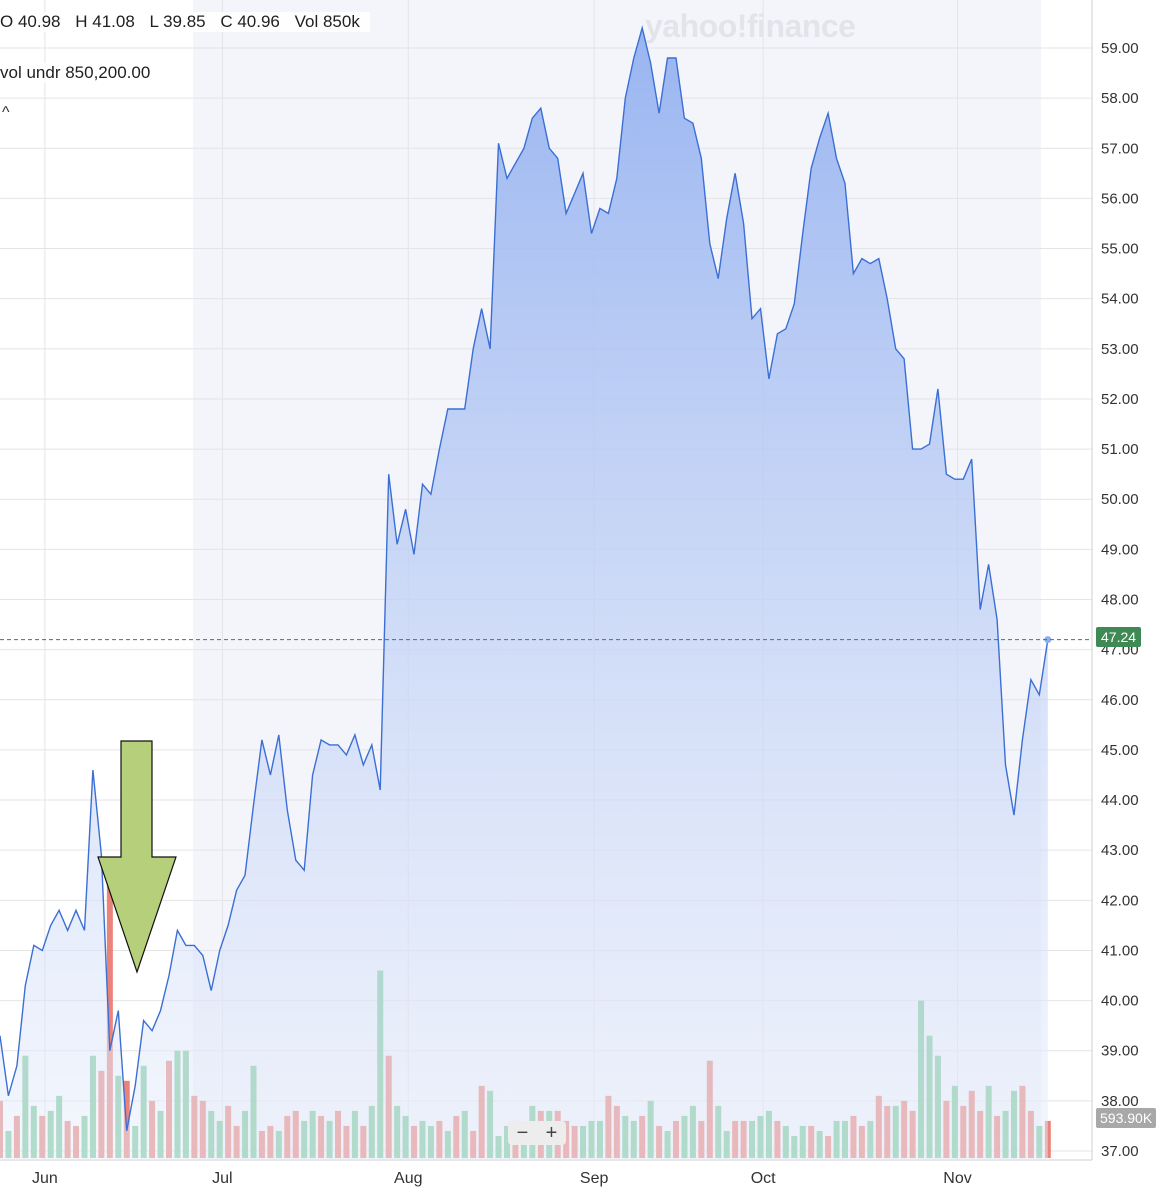 Image resolution: width=1167 pixels, height=1200 pixels. I want to click on y-tick-label: 59.00, so click(1120, 48).